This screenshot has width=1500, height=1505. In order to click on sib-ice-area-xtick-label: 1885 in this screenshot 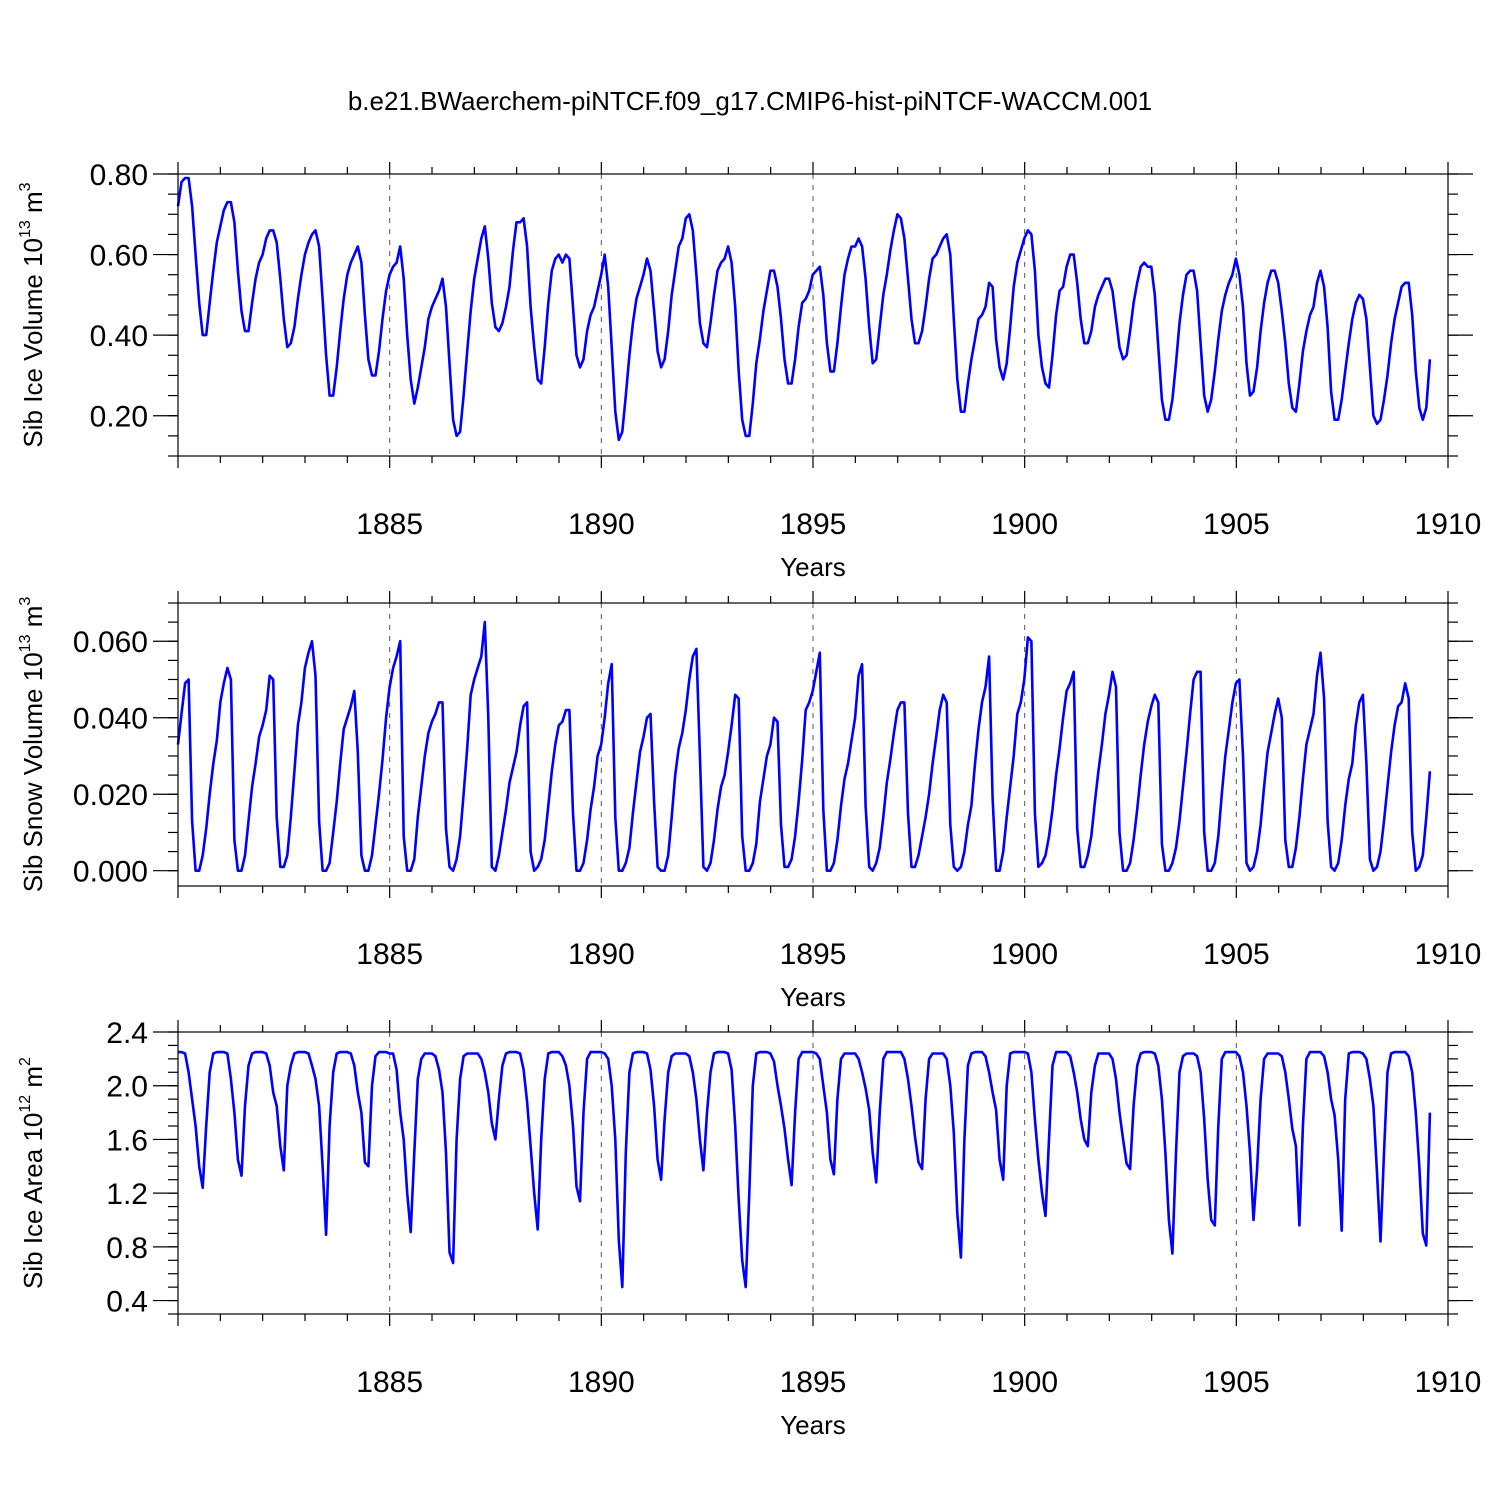, I will do `click(389, 1382)`.